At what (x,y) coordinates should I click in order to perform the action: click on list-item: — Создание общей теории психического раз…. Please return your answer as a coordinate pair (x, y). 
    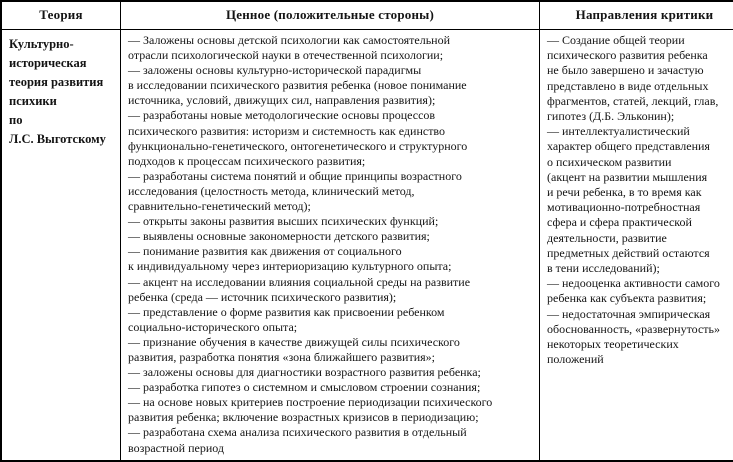
    Looking at the image, I should click on (633, 78).